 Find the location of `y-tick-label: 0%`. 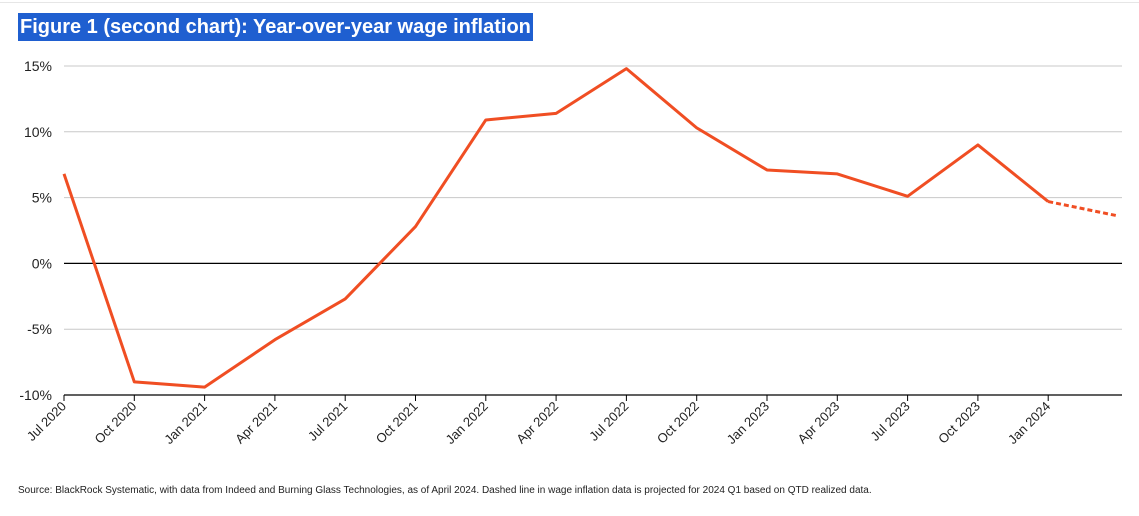

y-tick-label: 0% is located at coordinates (42, 263).